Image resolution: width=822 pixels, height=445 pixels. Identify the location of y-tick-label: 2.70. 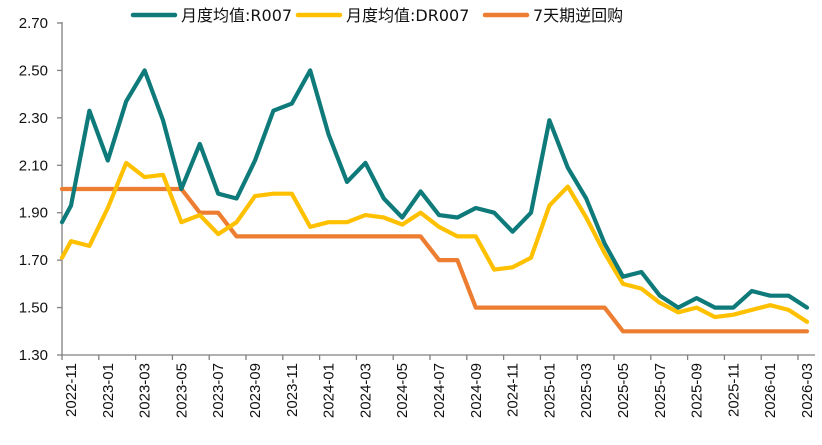
(33, 23).